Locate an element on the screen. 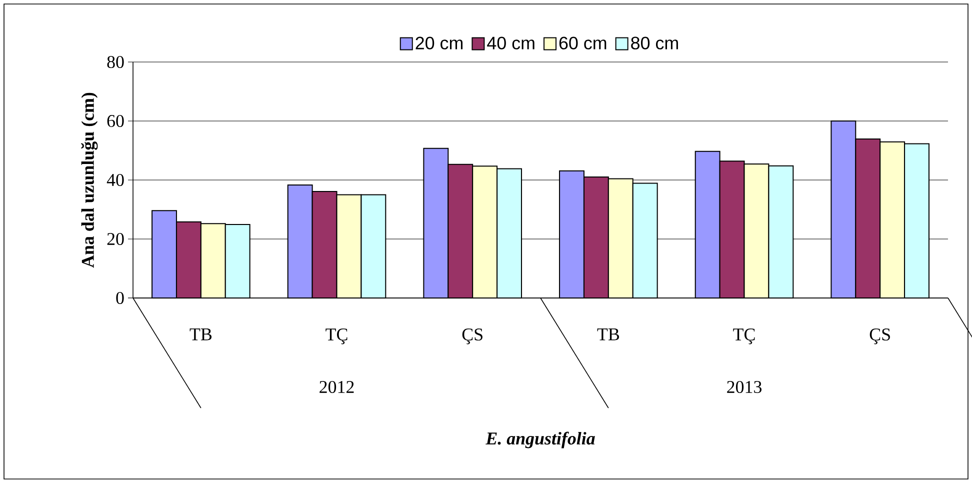 This screenshot has width=972, height=483. legend-label: 80 cm is located at coordinates (654, 43).